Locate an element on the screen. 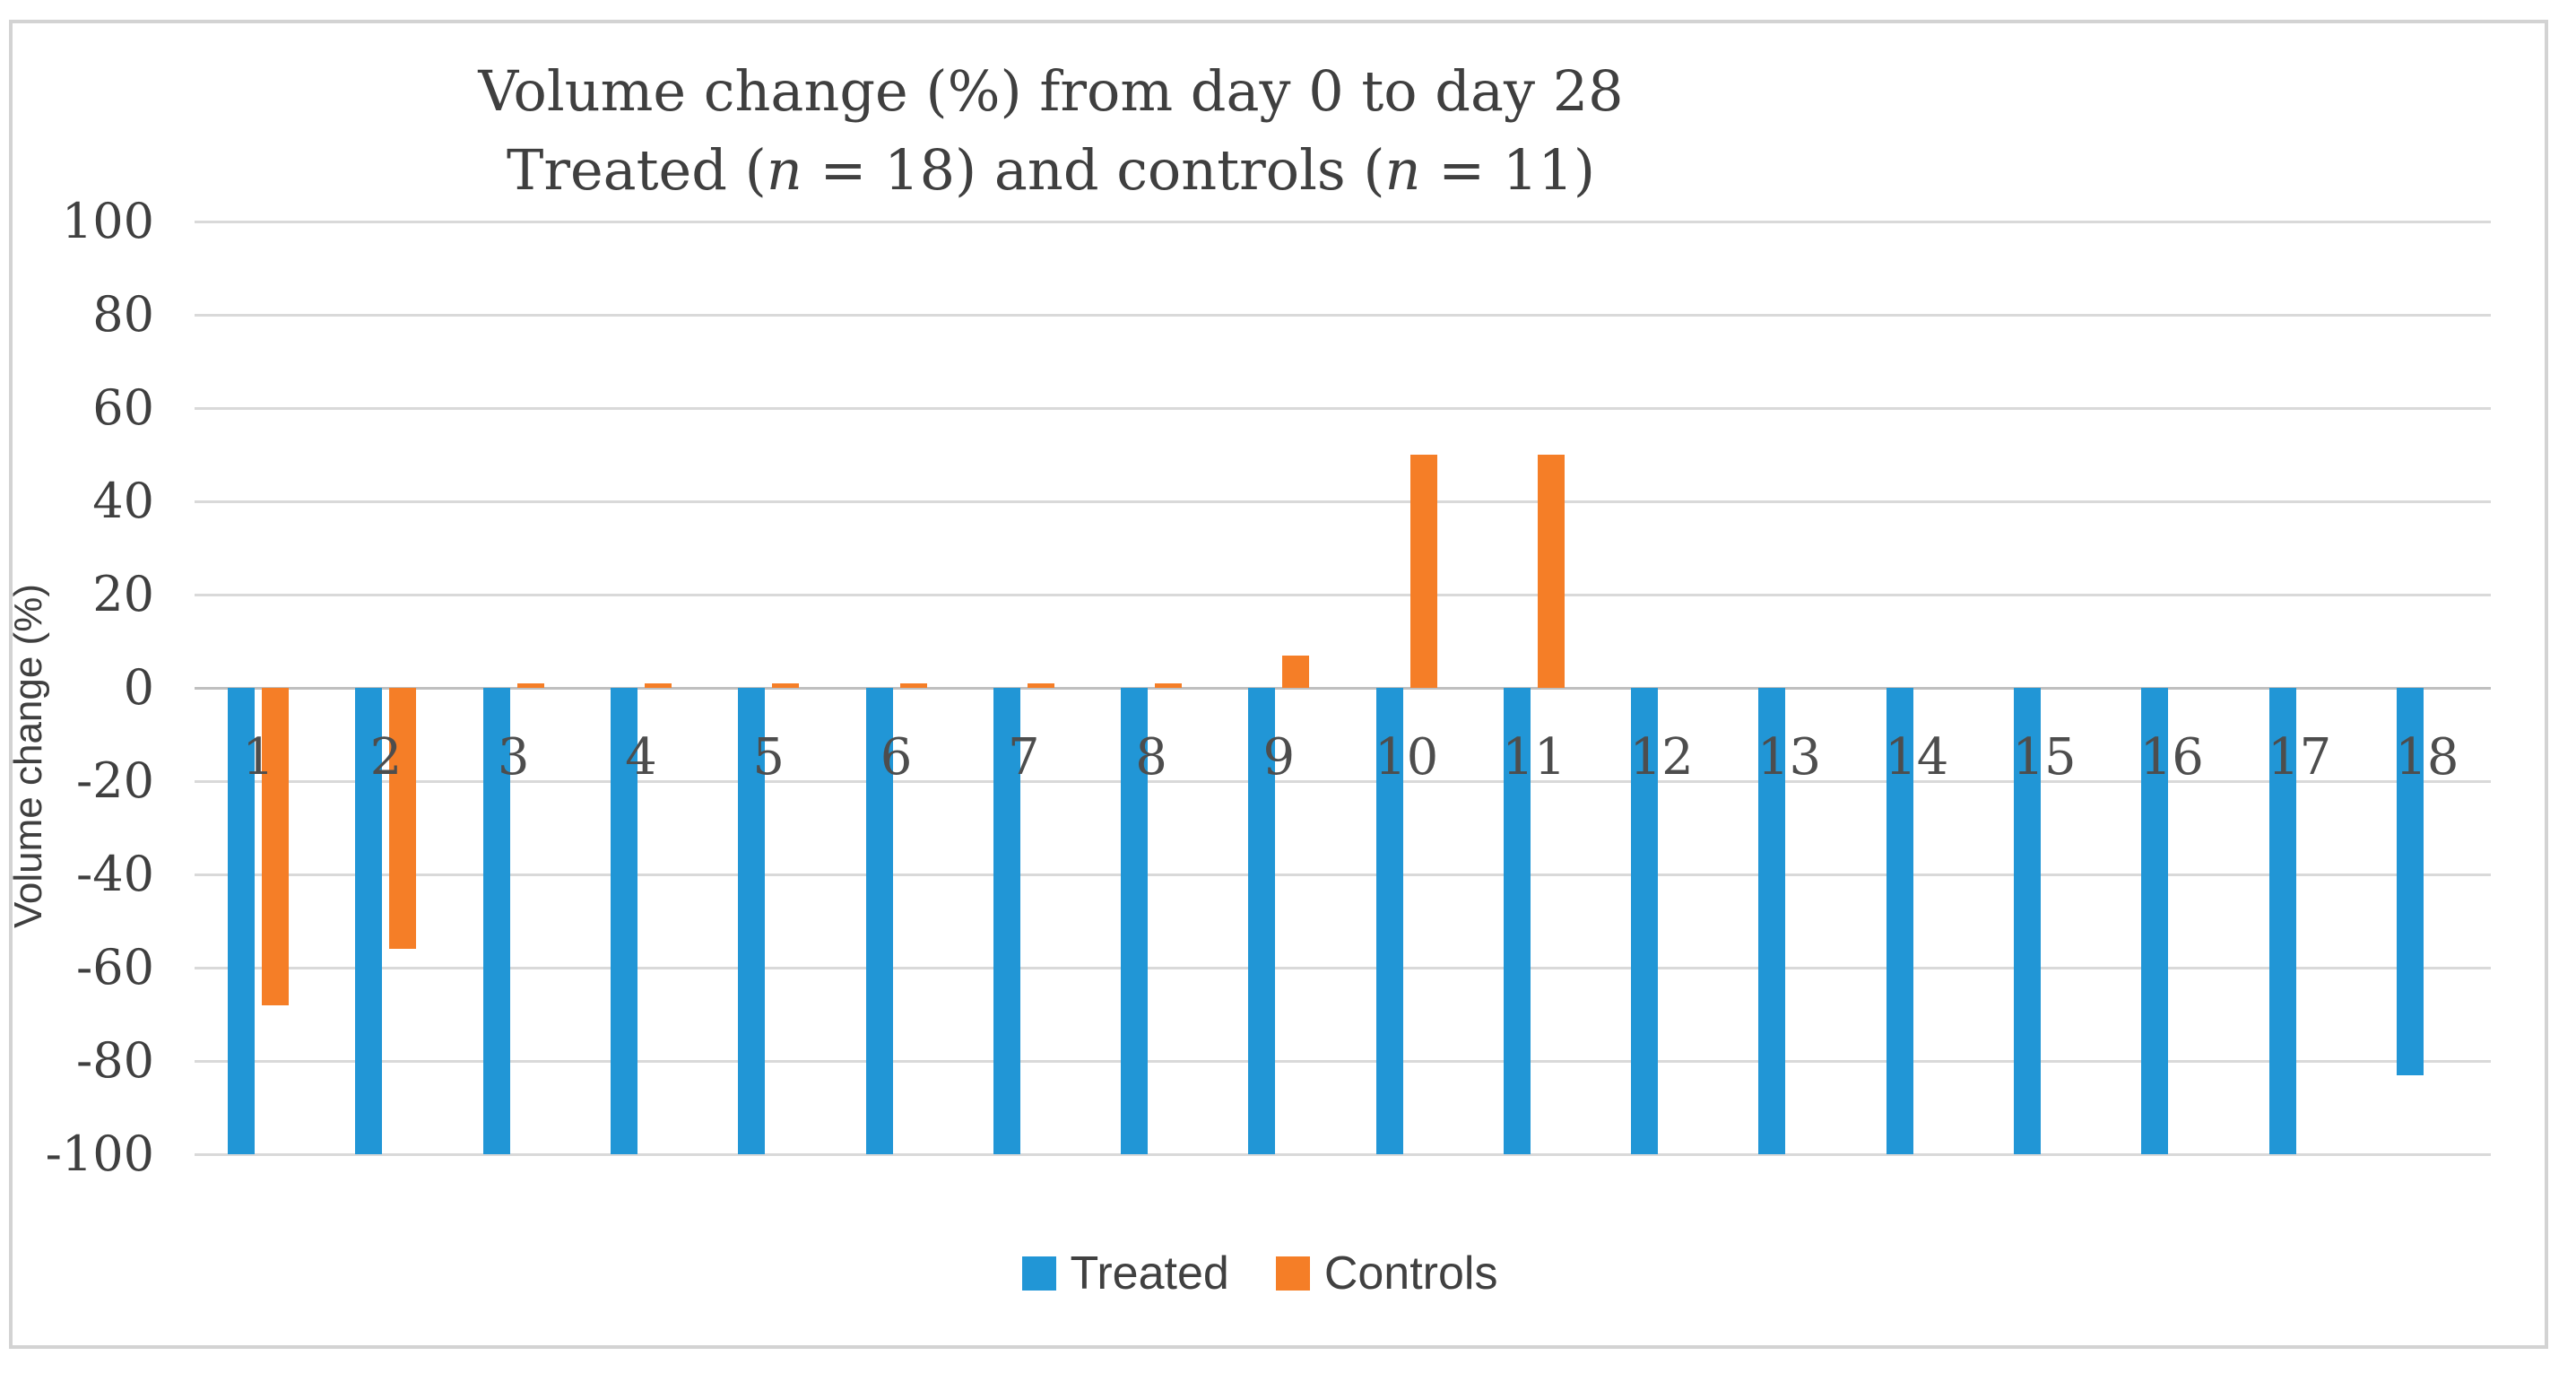  y-tick-label: 20 is located at coordinates (123, 594).